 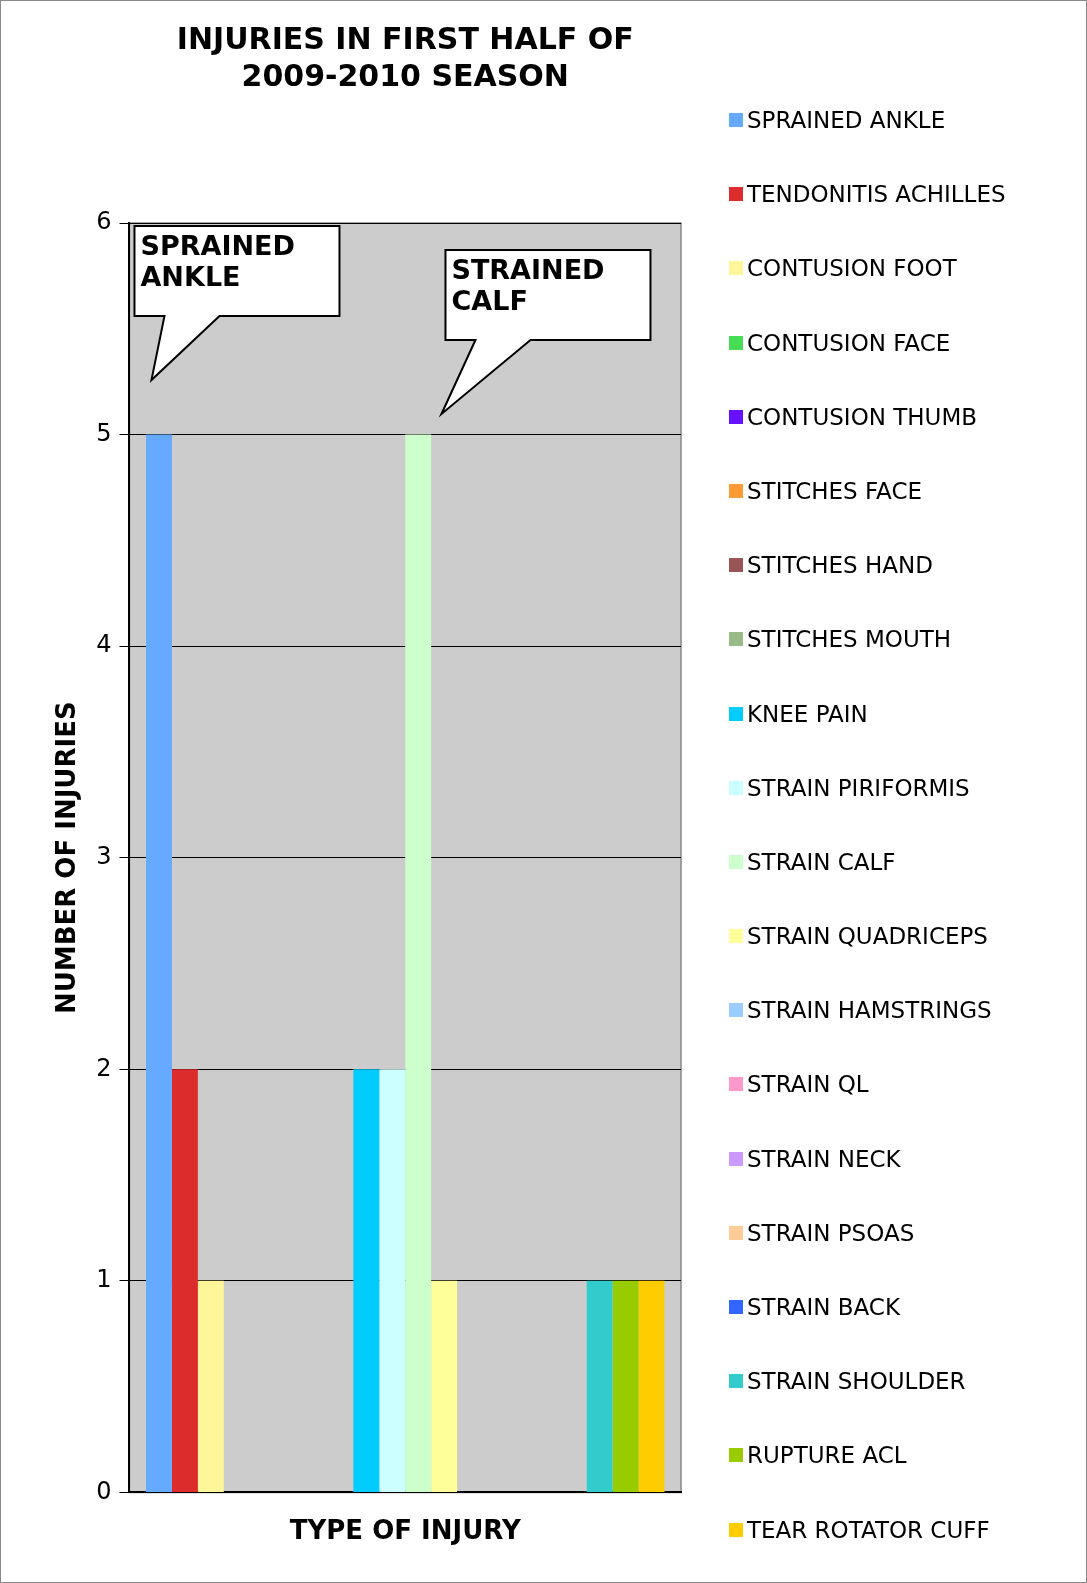 I want to click on legend-label: CONTUSION FOOT, so click(x=852, y=268).